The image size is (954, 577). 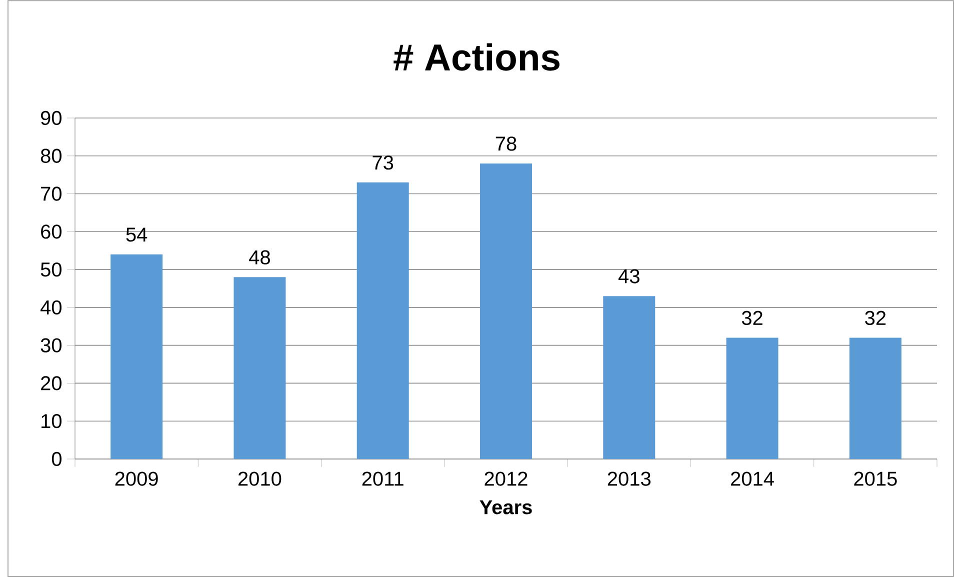 What do you see at coordinates (752, 479) in the screenshot?
I see `x-tick-label: 2014` at bounding box center [752, 479].